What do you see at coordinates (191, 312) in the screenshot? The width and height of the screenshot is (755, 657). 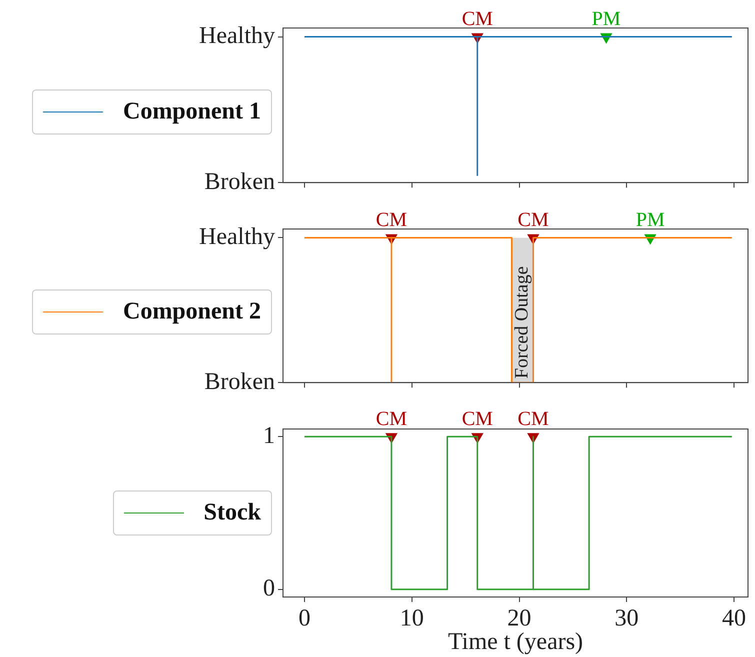 I see `legend-label: Component 2` at bounding box center [191, 312].